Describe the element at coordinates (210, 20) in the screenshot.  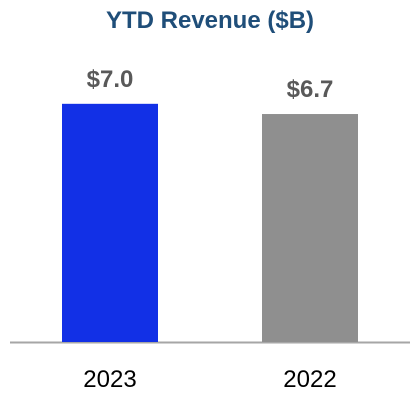
I see `chart-title: YTD Revenue ($B)` at that location.